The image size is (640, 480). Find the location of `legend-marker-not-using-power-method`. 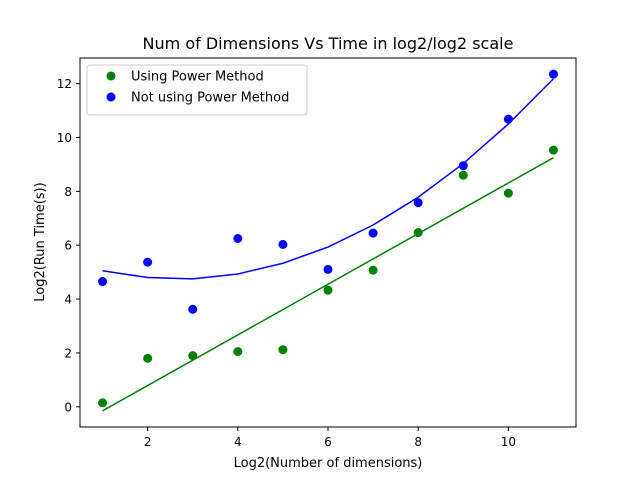

legend-marker-not-using-power-method is located at coordinates (111, 97).